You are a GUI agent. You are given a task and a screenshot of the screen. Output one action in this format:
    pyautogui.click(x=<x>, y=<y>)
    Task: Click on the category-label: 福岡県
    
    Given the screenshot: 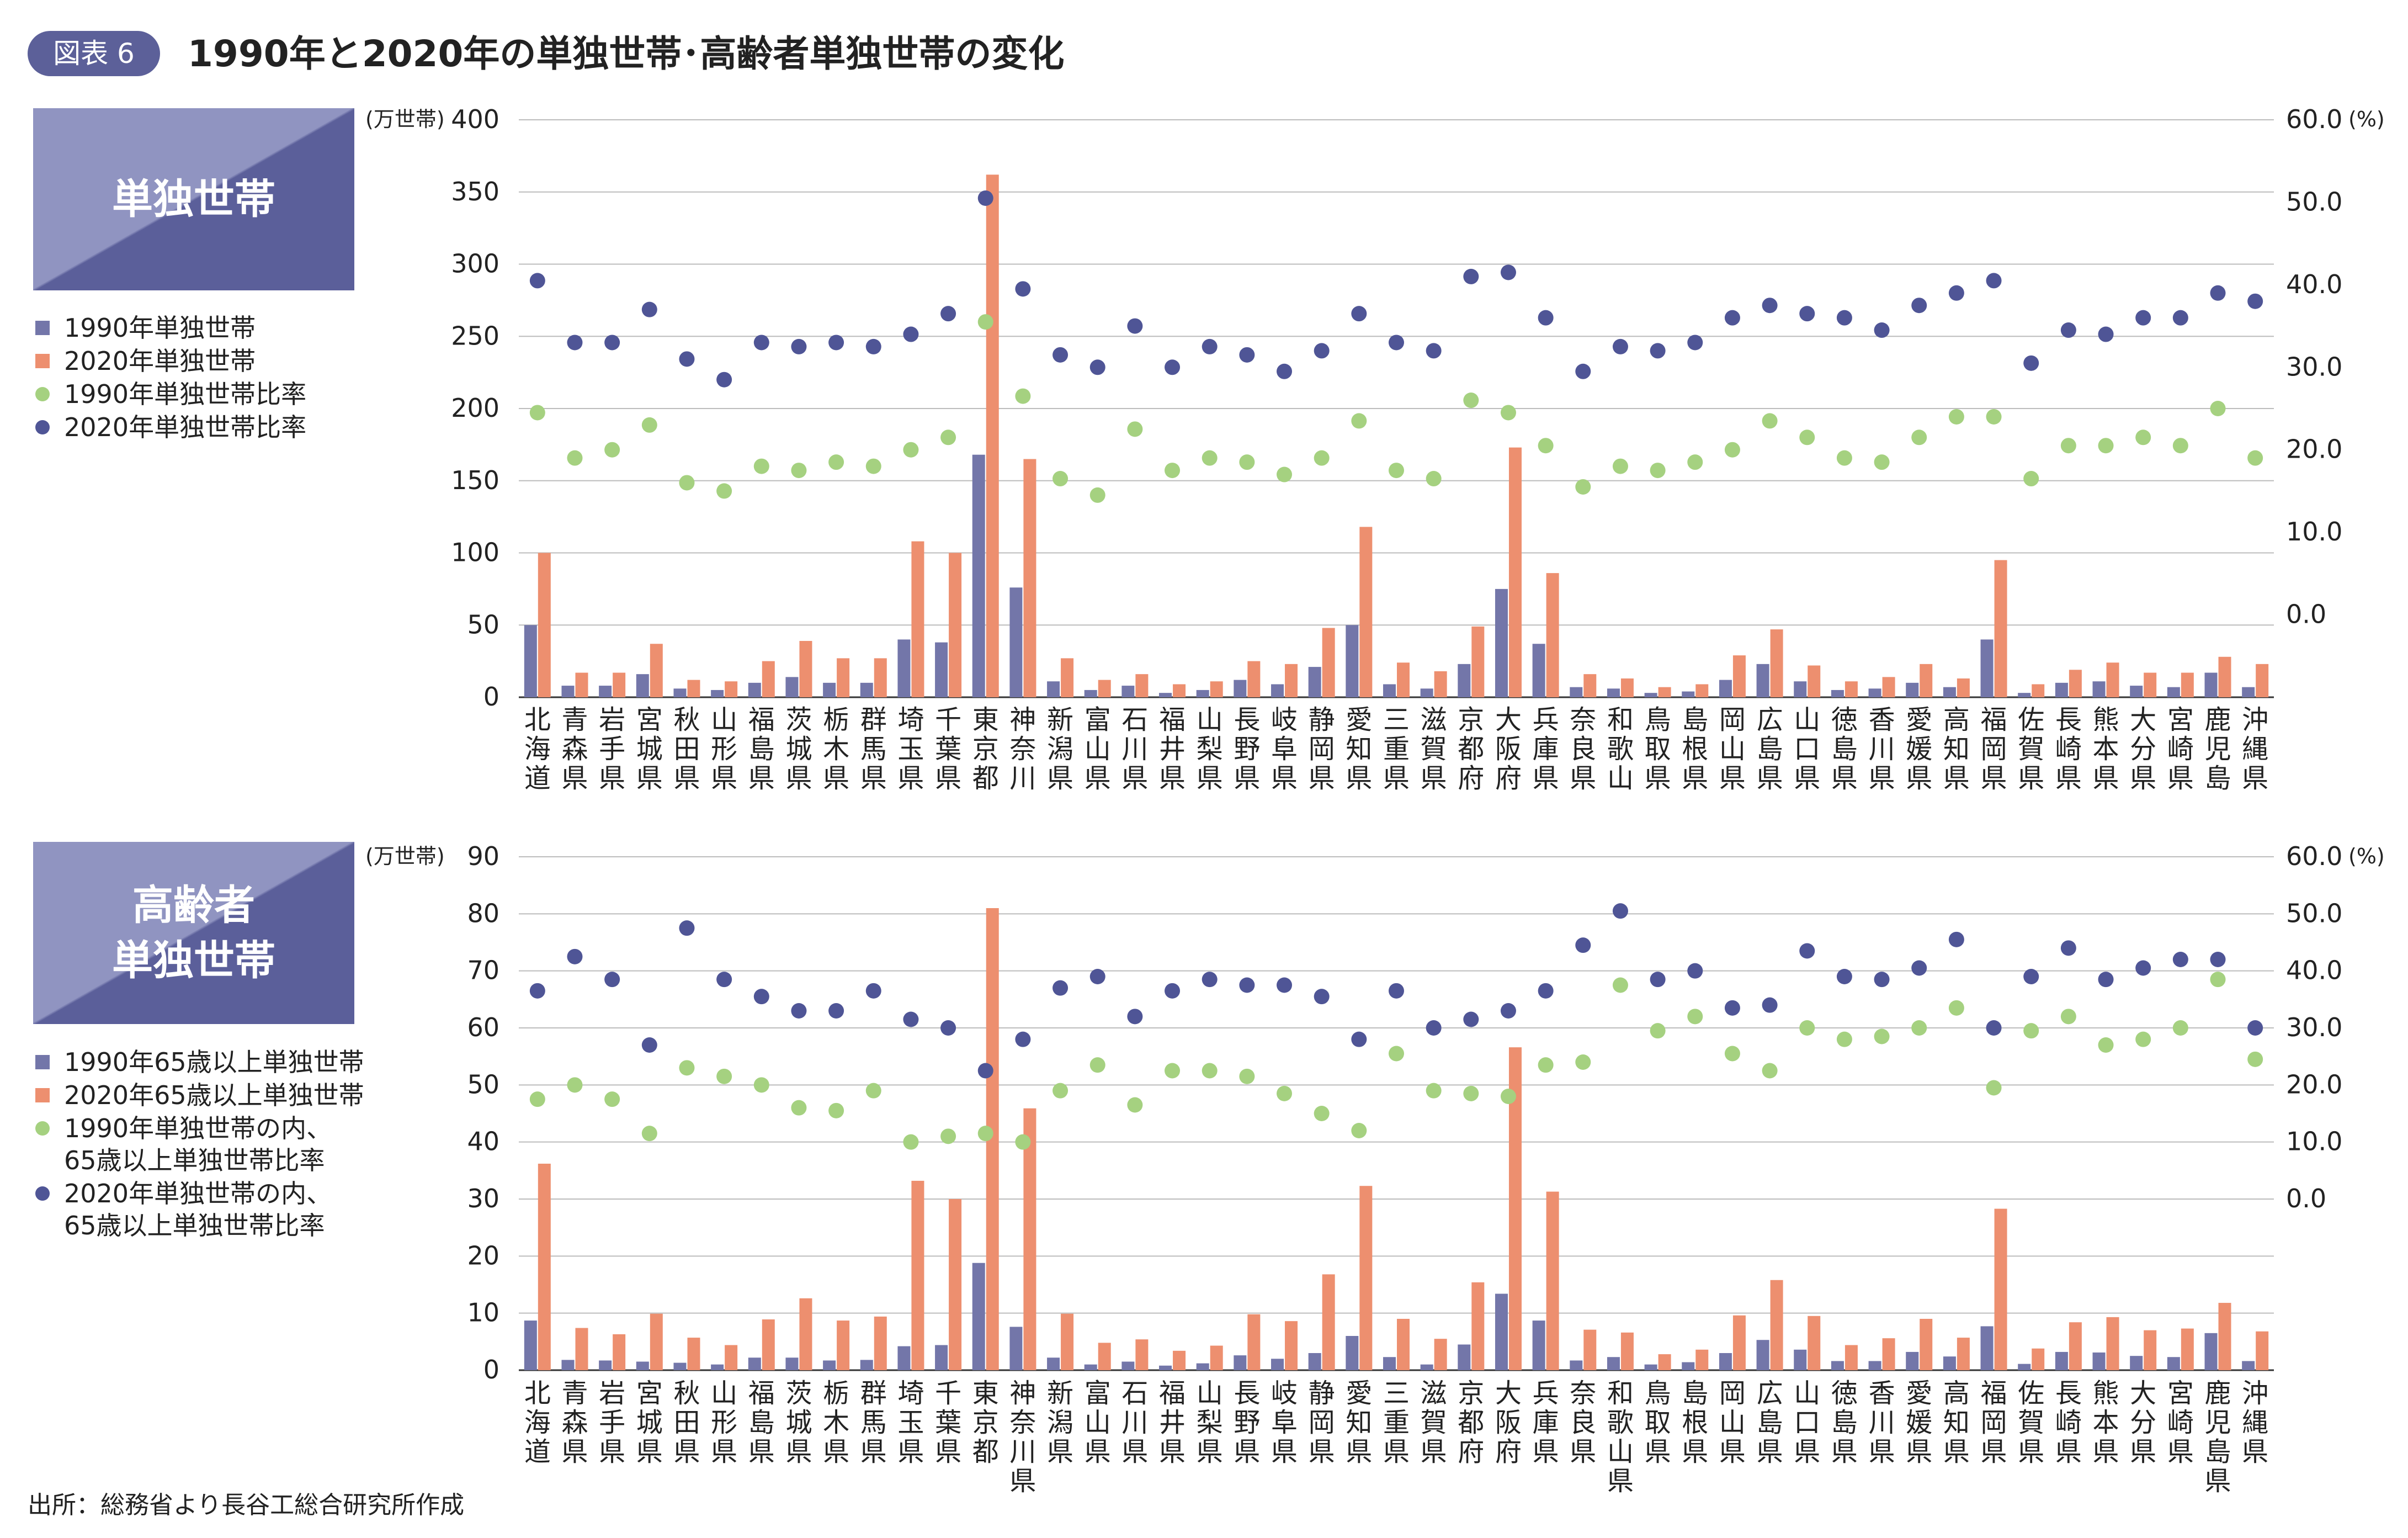 What is the action you would take?
    pyautogui.click(x=1994, y=1422)
    